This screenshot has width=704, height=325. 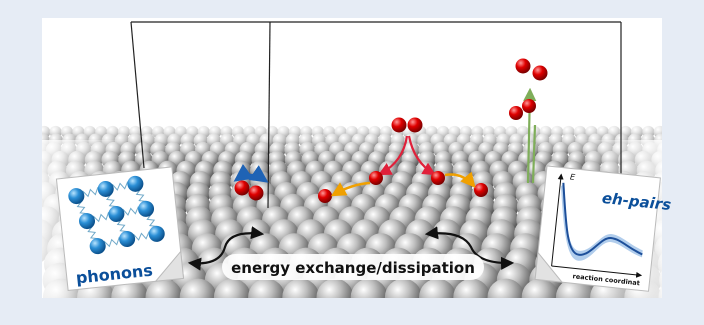 I want to click on dissociation-arrow-left-icon, so click(x=393, y=155).